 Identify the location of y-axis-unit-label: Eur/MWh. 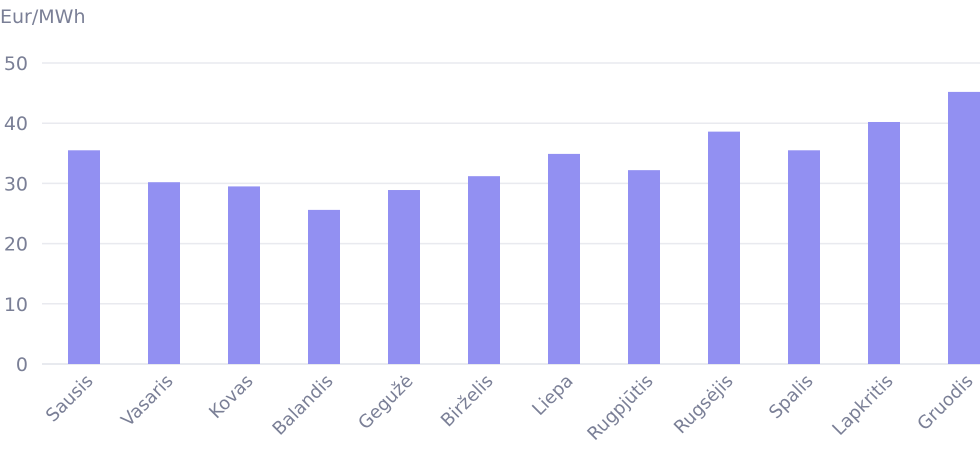
(42, 17).